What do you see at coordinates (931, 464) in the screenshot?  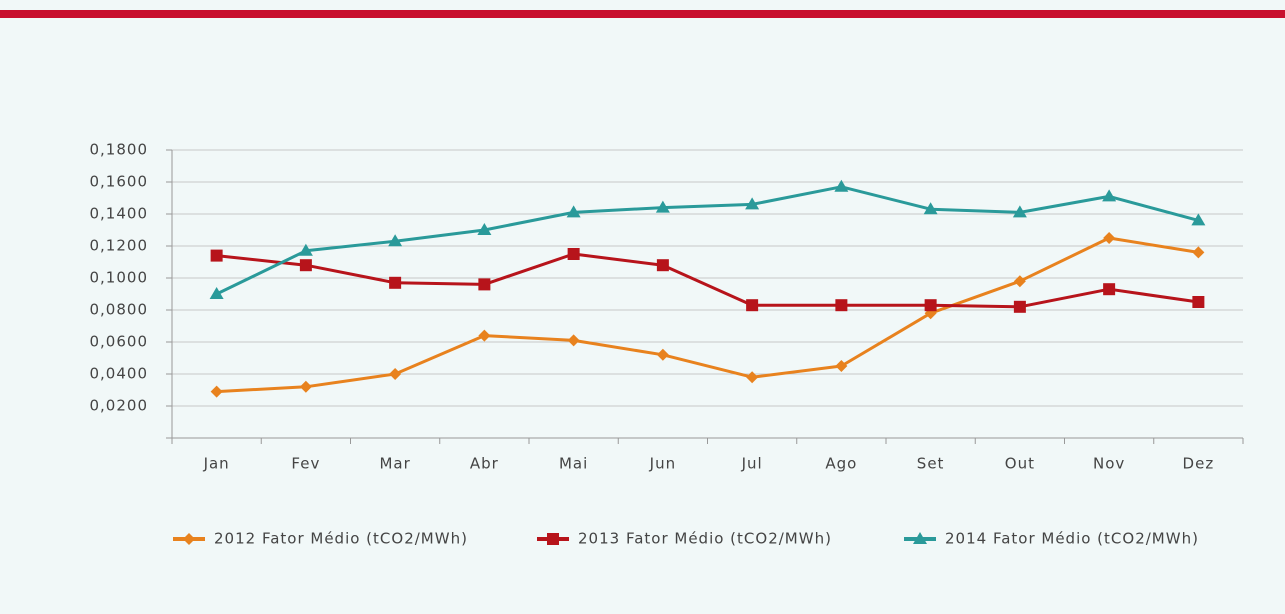 I see `x-tick-label: Set` at bounding box center [931, 464].